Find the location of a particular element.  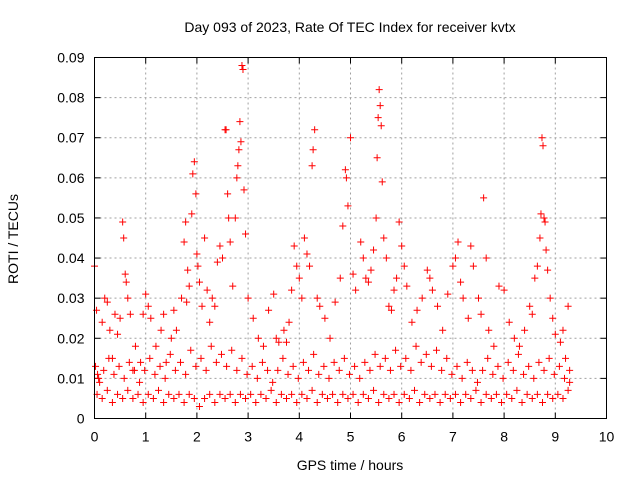

x-tick-label: 1 is located at coordinates (146, 437).